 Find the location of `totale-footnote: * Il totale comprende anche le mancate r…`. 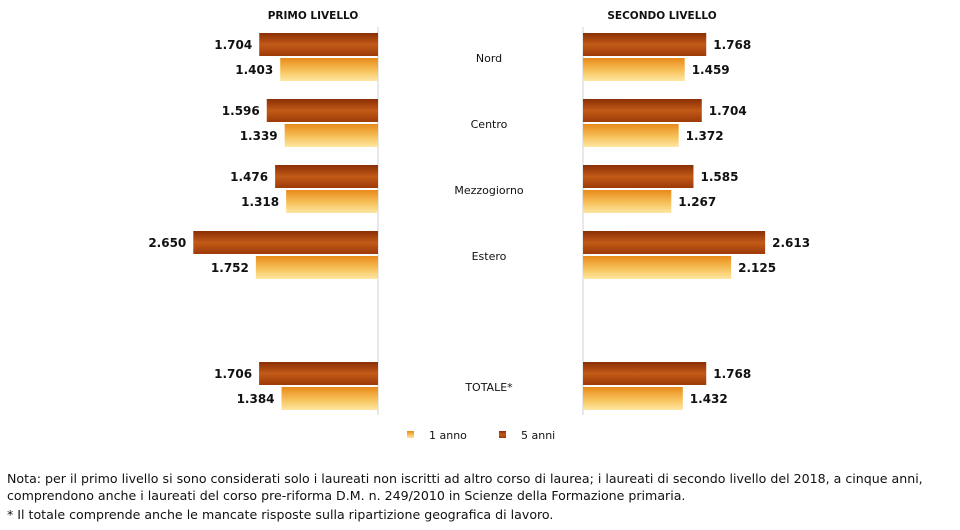

totale-footnote: * Il totale comprende anche le mancate r… is located at coordinates (280, 514).